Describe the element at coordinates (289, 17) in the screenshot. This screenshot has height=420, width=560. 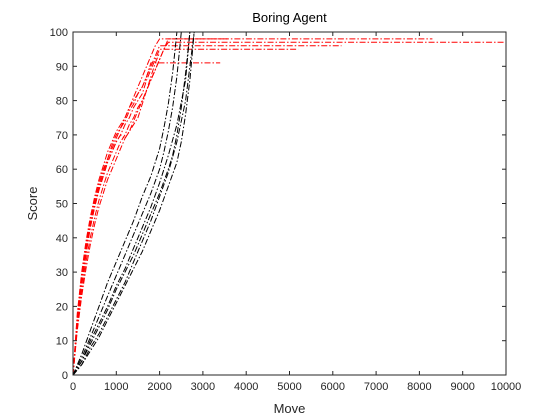
I see `chart-title: Boring Agent` at that location.